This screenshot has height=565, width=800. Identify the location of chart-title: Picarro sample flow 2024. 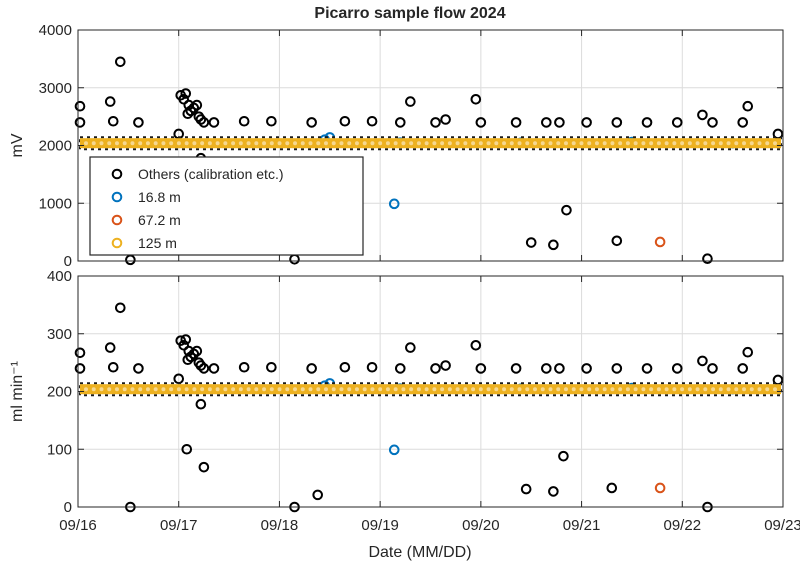
(409, 13).